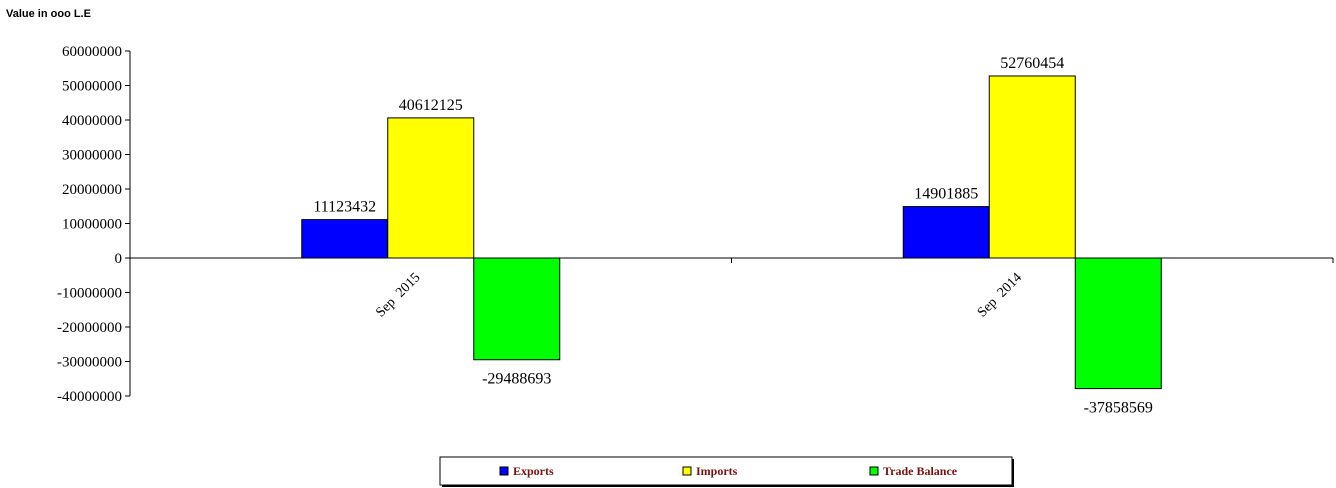 The height and width of the screenshot is (488, 1336). Describe the element at coordinates (946, 194) in the screenshot. I see `data-label: 14901885` at that location.